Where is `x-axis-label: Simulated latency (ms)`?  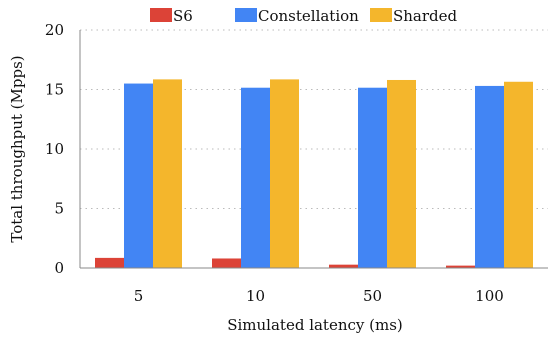 x-axis-label: Simulated latency (ms) is located at coordinates (315, 325).